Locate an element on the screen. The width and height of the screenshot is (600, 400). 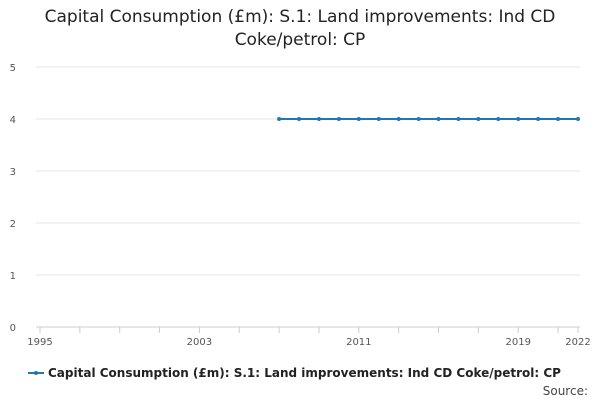
y-tick-label: 3 is located at coordinates (13, 172).